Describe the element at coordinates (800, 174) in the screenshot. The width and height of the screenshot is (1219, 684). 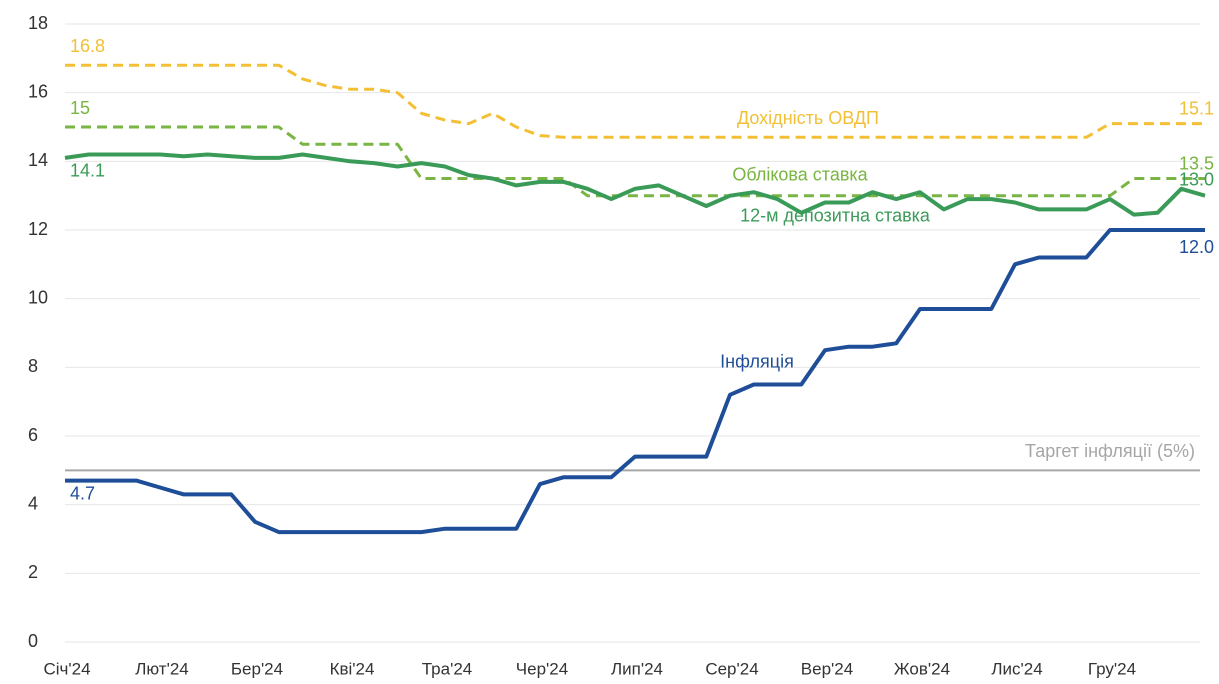
I see `series-label: Облікова ставка` at that location.